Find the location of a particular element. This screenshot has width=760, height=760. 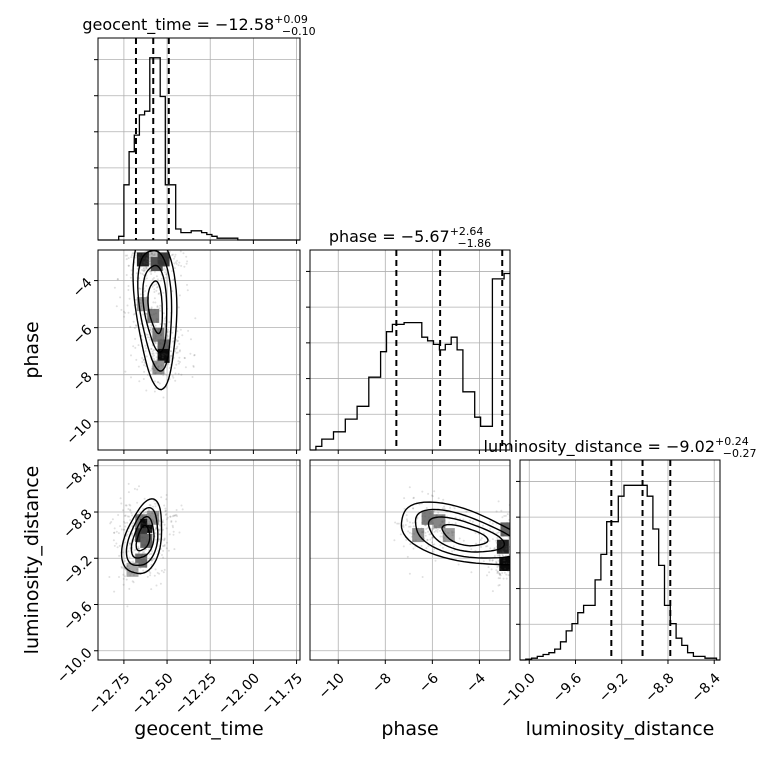

x-tick-label: −8.8 is located at coordinates (659, 687).